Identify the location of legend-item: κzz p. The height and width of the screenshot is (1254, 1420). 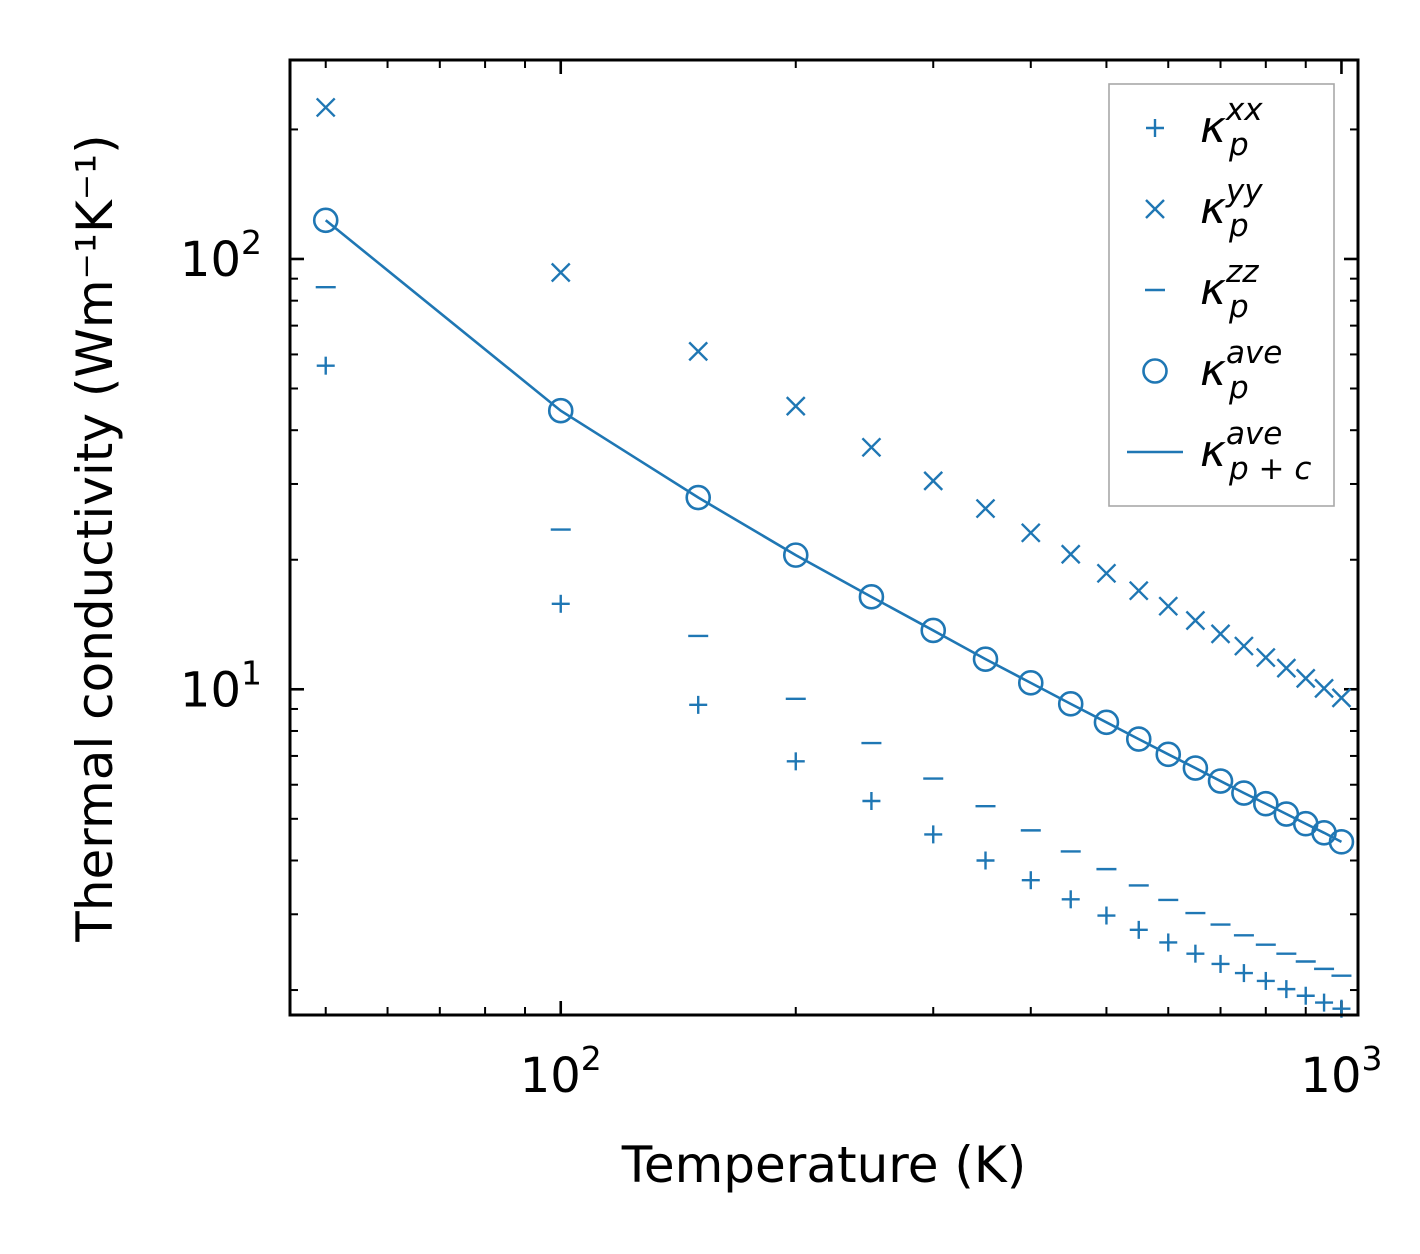
(1202, 289).